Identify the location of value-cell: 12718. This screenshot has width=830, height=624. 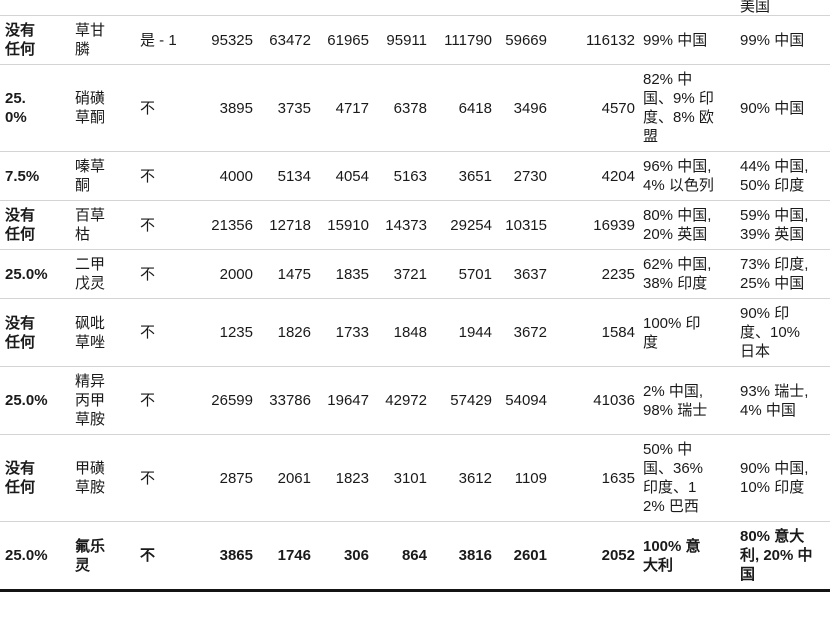
(290, 225).